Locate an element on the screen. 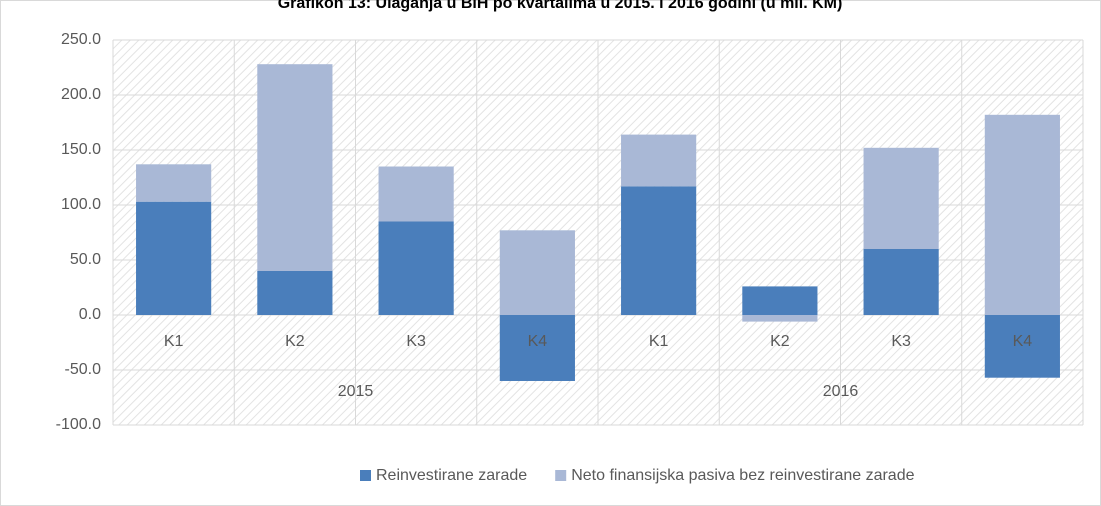 The width and height of the screenshot is (1101, 506). y-tick-label: 200.0 is located at coordinates (81, 94).